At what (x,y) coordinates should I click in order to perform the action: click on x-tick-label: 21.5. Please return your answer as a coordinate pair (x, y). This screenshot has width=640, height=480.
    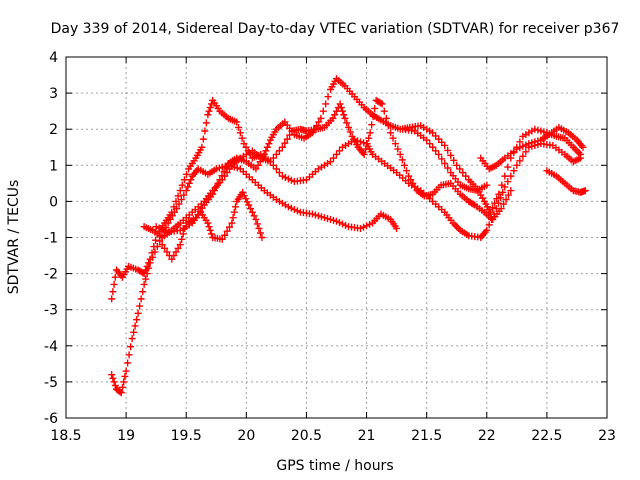
    Looking at the image, I should click on (426, 436).